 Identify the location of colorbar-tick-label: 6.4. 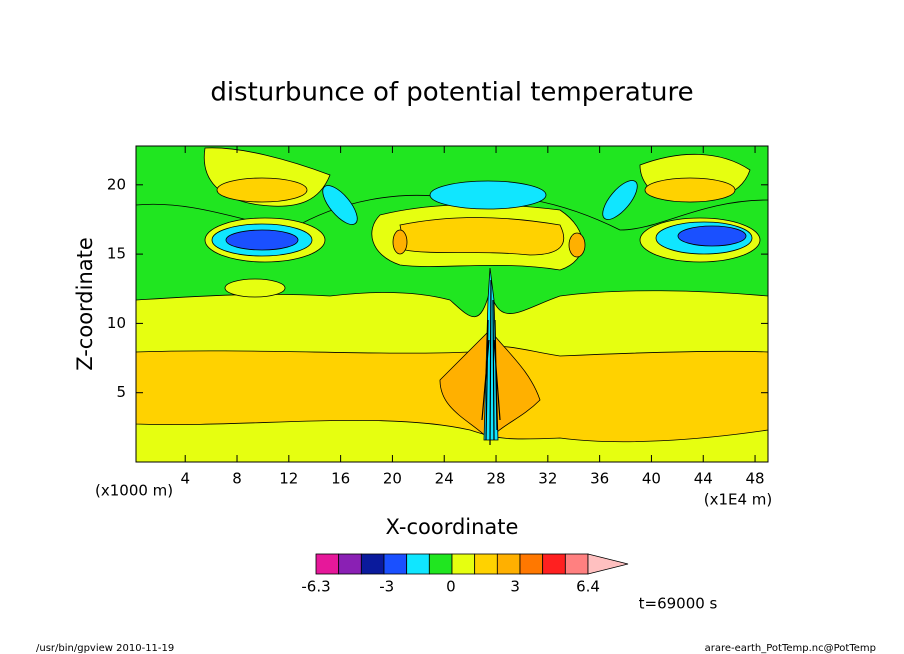
(588, 587).